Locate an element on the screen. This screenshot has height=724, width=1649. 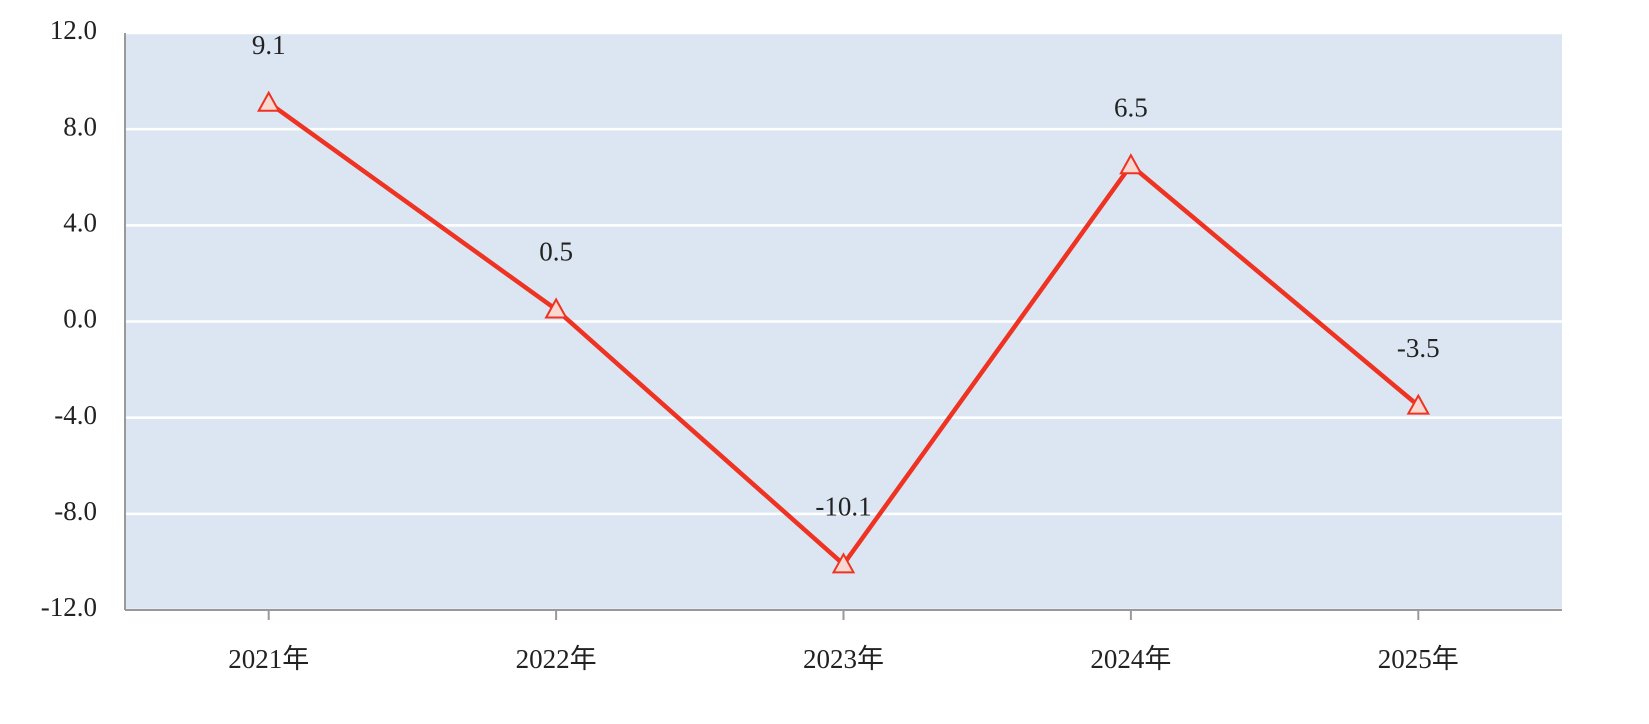
x-tick-label: 2025年 is located at coordinates (1418, 659).